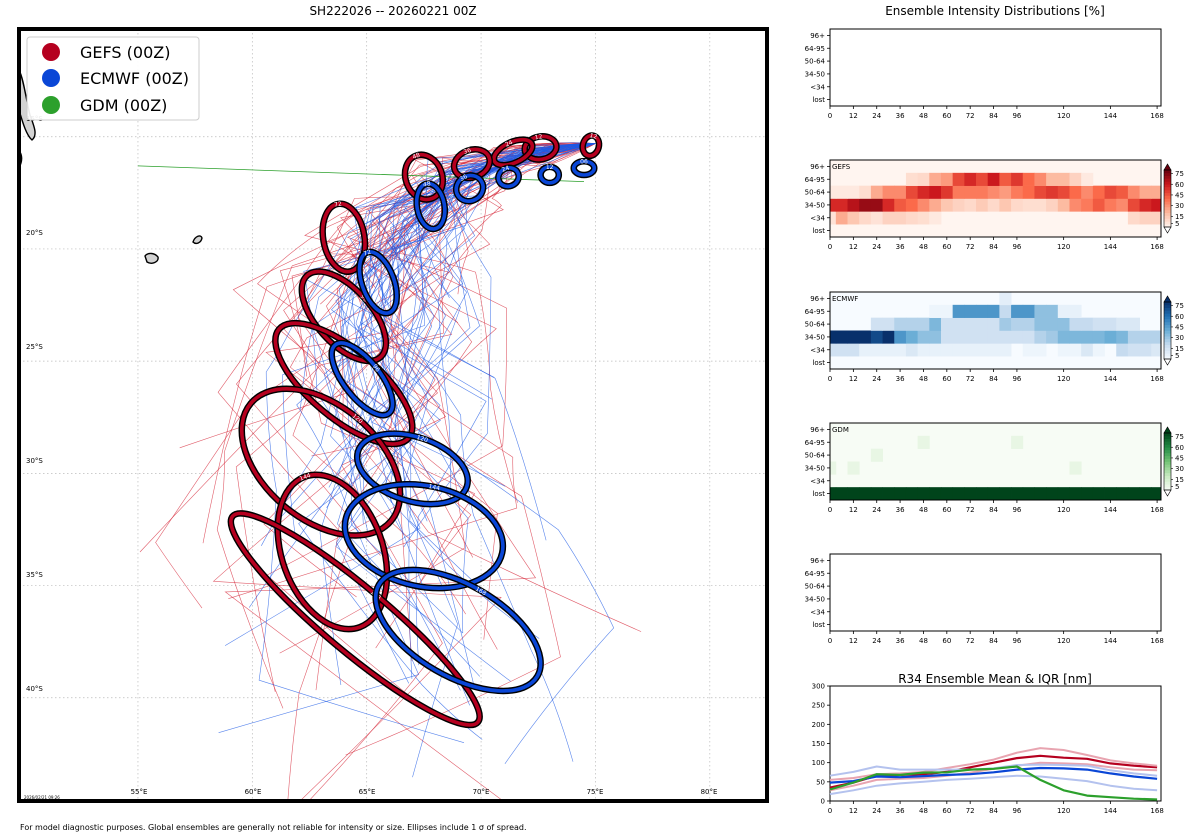  Describe the element at coordinates (993, 811) in the screenshot. I see `r34-x-tick: 84` at that location.